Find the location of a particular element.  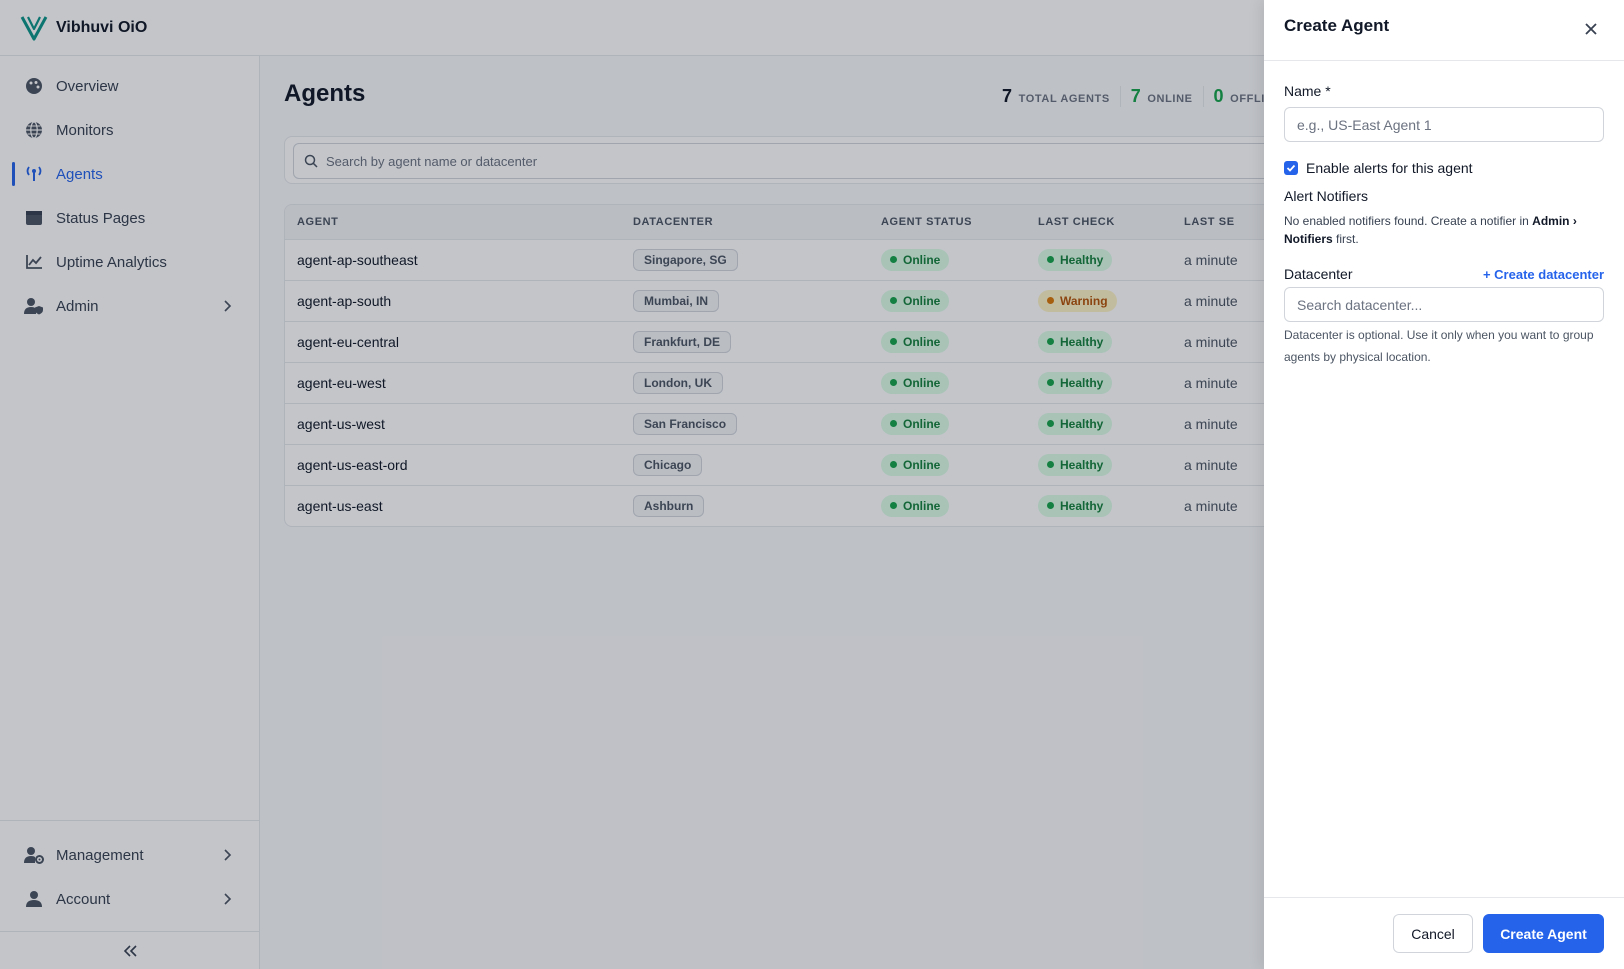

sidebar-item-management: Management is located at coordinates (129, 855).